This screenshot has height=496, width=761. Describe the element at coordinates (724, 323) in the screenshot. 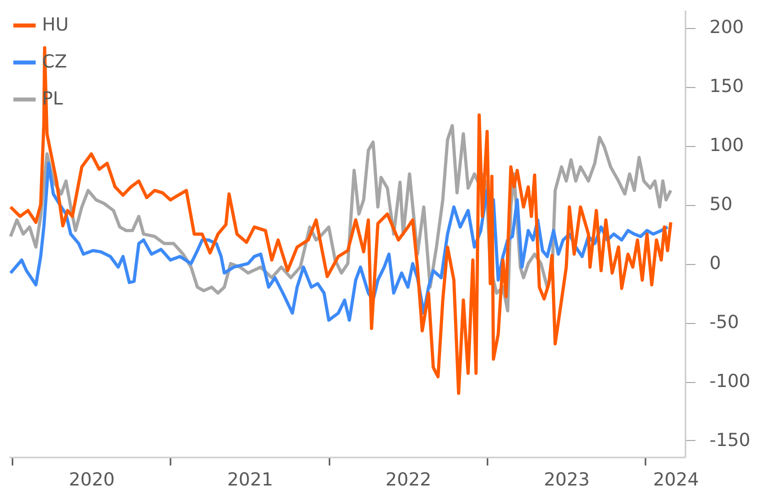

I see `y-tick-label: -50` at that location.